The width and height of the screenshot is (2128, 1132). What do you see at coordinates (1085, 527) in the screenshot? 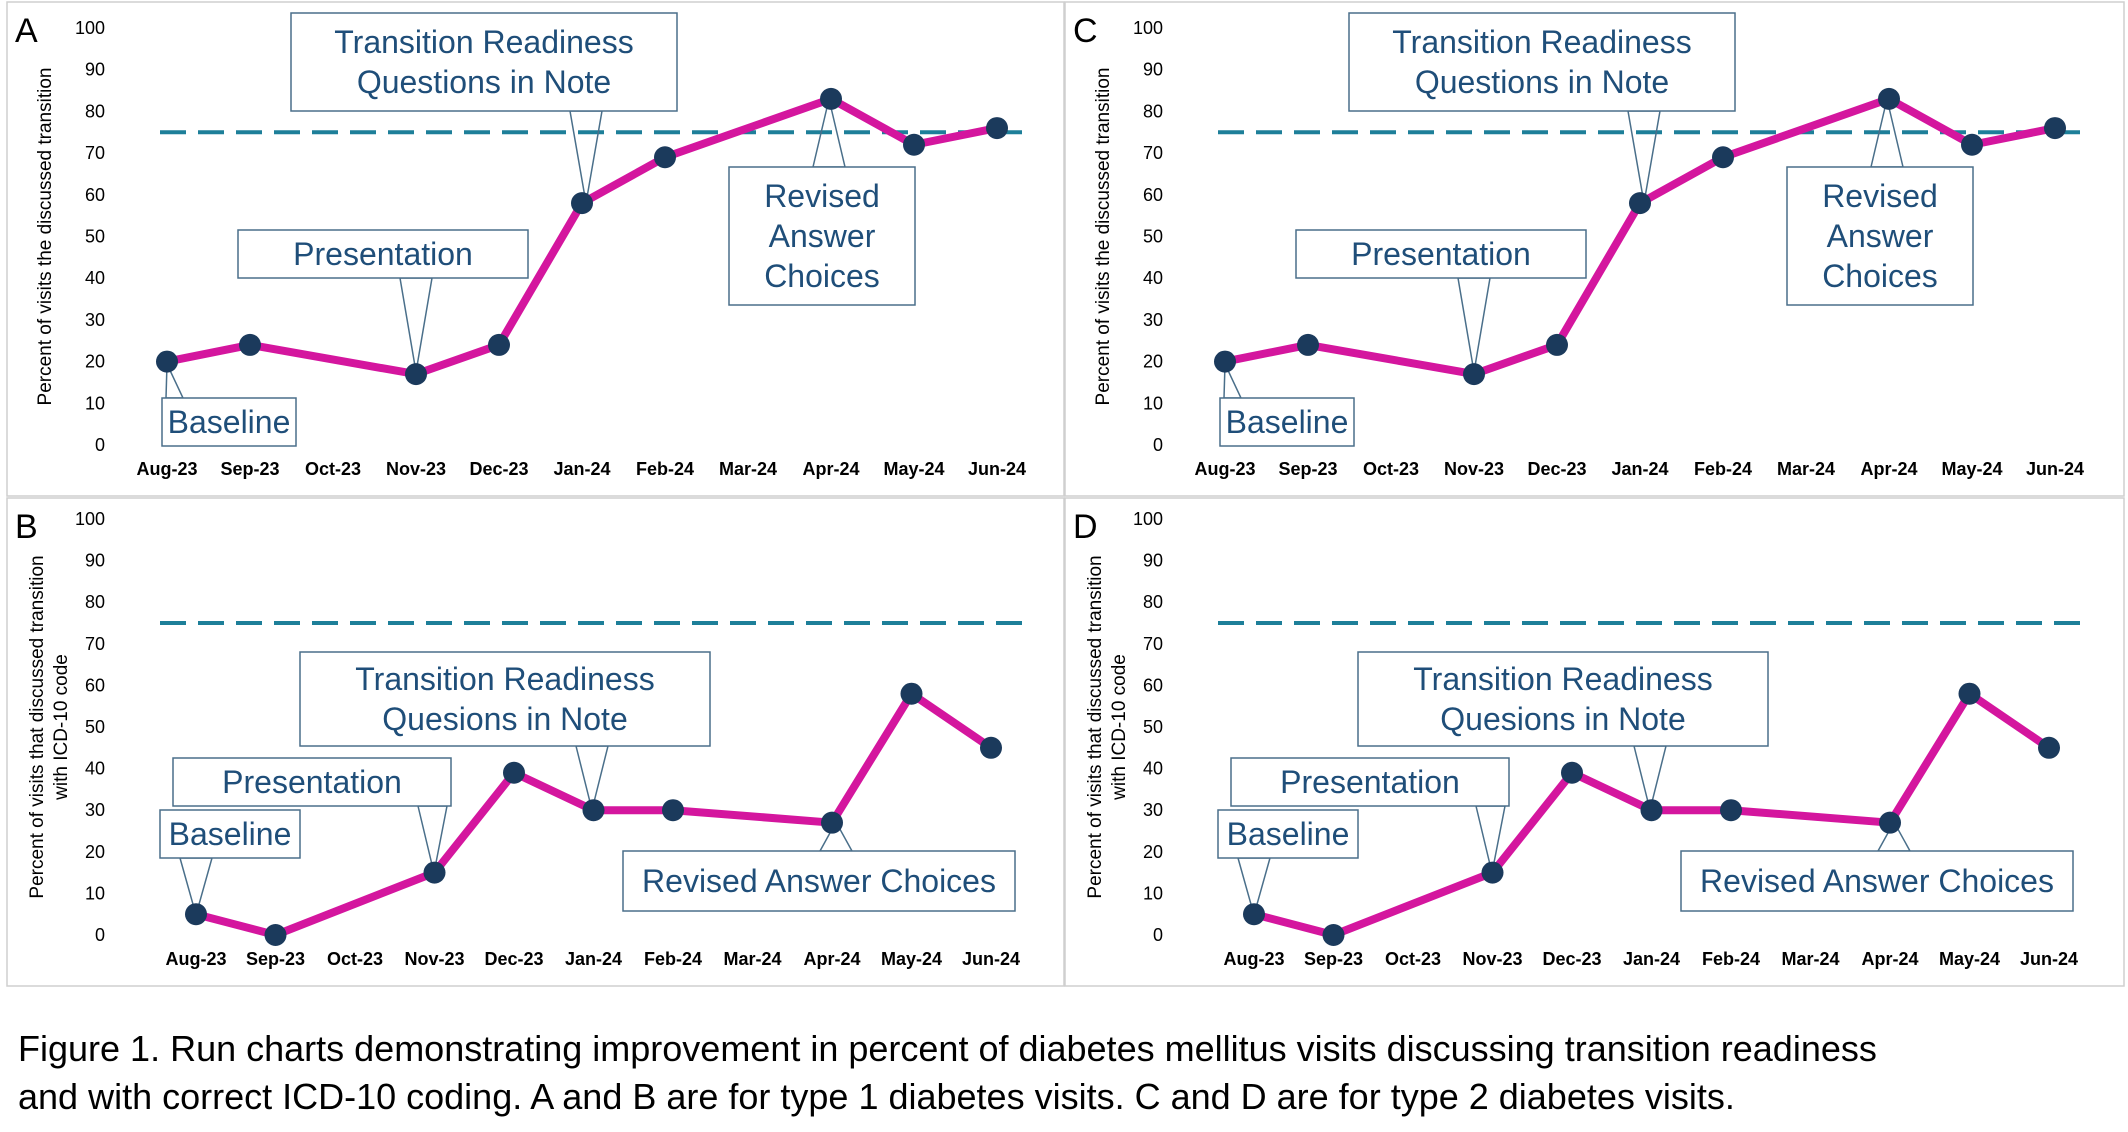
I see `panel-letter: D` at bounding box center [1085, 527].